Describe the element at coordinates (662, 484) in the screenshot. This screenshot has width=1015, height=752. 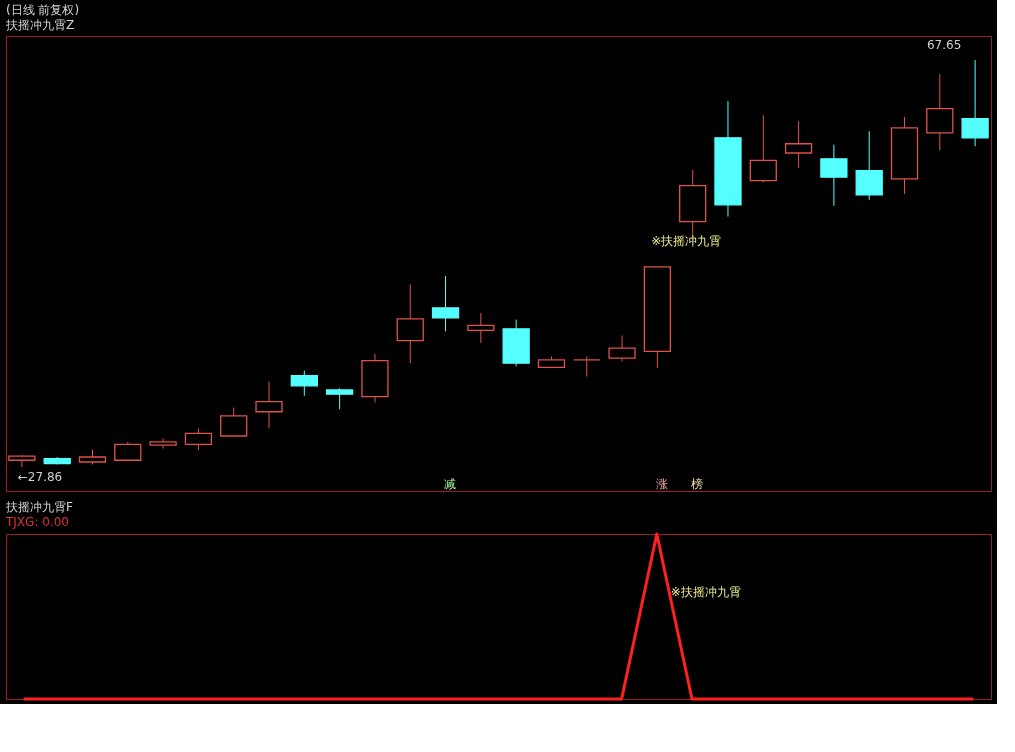
I see `text: 涨` at that location.